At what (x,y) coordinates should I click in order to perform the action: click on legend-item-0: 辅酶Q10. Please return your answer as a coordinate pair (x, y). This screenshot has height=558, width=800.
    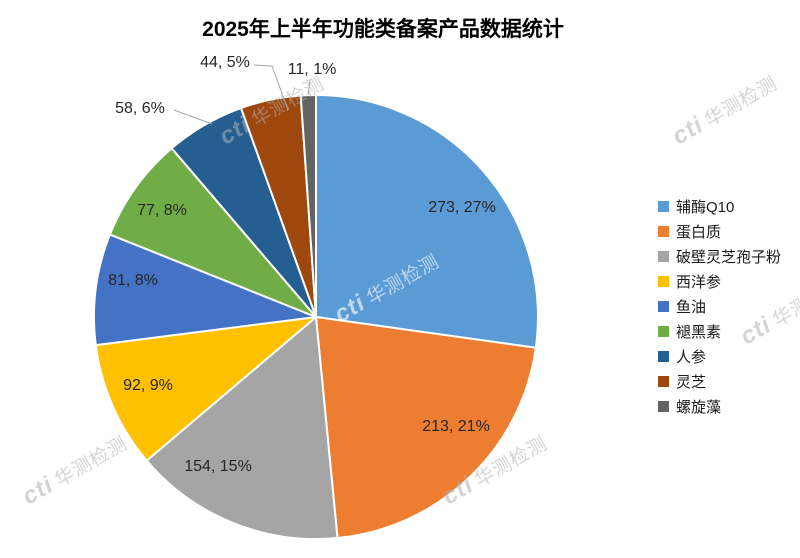
    Looking at the image, I should click on (719, 206).